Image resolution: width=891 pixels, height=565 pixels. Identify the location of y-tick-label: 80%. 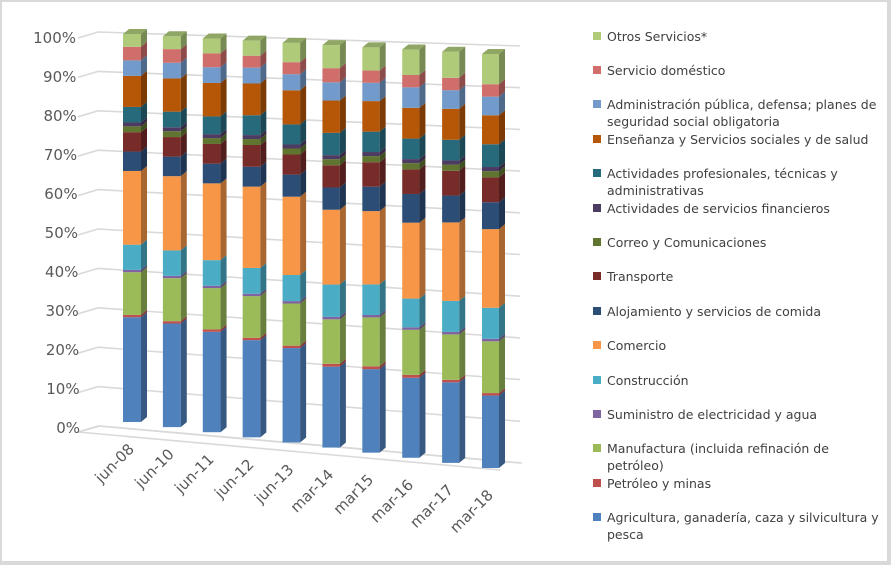
(59, 116).